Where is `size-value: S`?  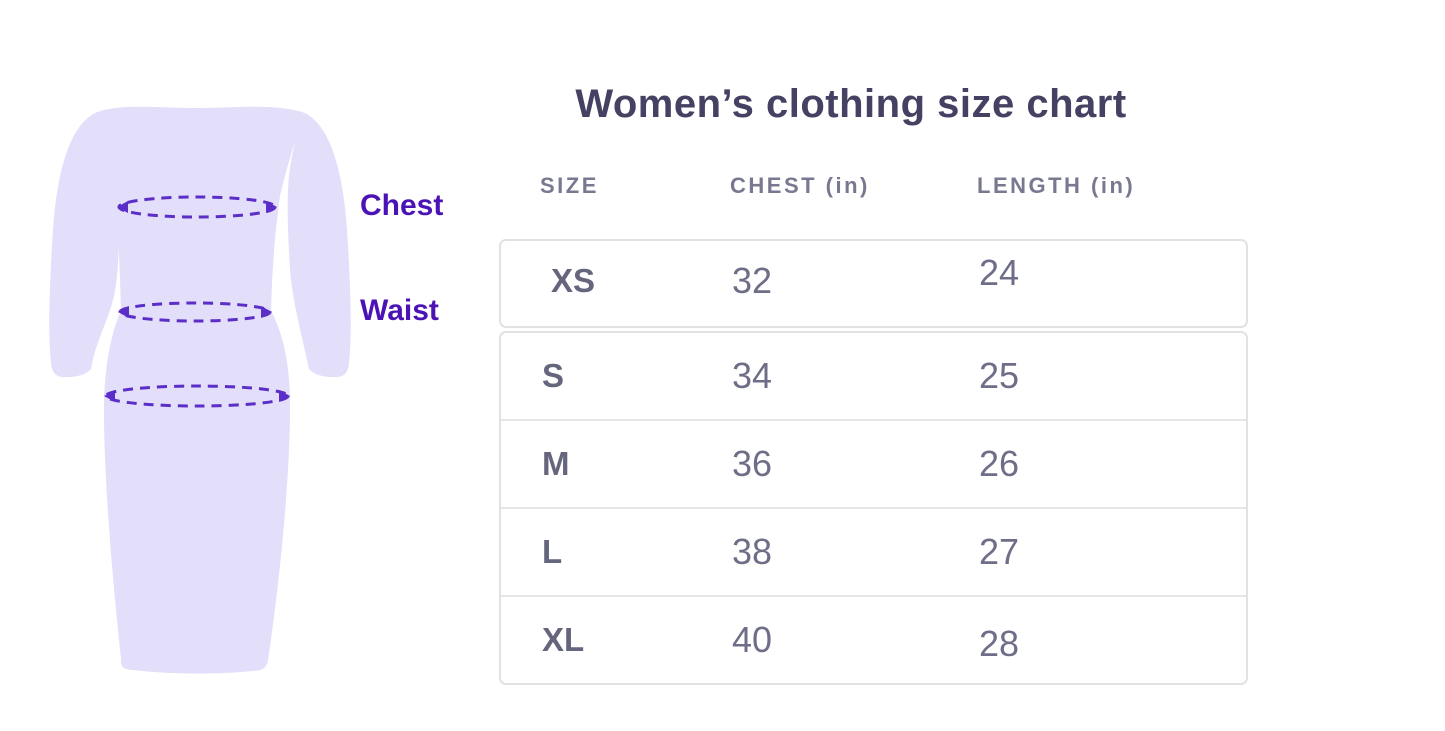 size-value: S is located at coordinates (553, 375).